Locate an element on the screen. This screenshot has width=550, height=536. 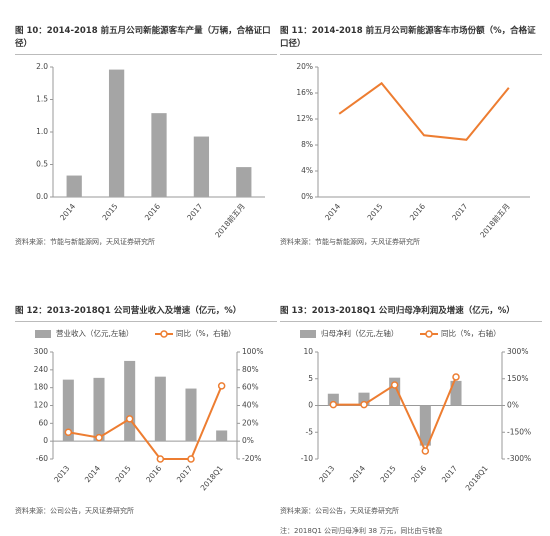
y-tick-label: 240 is located at coordinates (41, 369).